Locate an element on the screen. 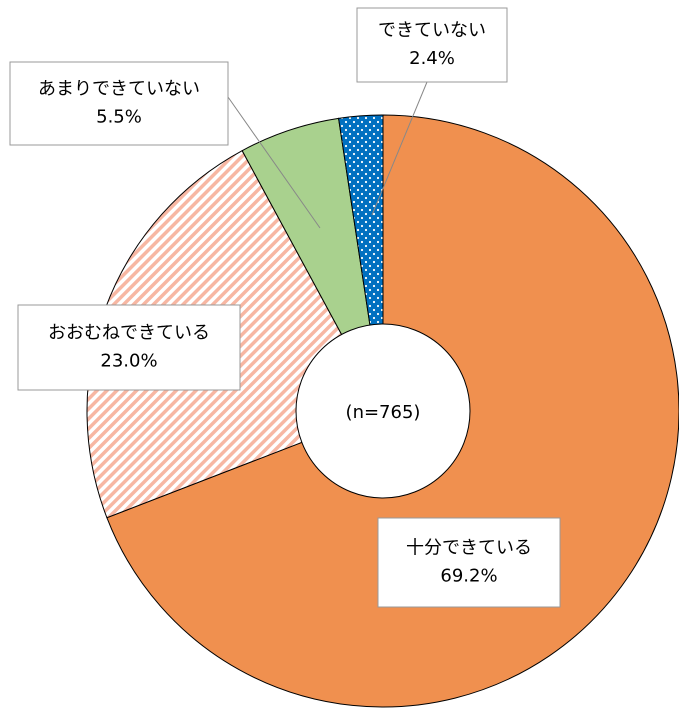 The height and width of the screenshot is (715, 679). value-label: 69.2% is located at coordinates (468, 576).